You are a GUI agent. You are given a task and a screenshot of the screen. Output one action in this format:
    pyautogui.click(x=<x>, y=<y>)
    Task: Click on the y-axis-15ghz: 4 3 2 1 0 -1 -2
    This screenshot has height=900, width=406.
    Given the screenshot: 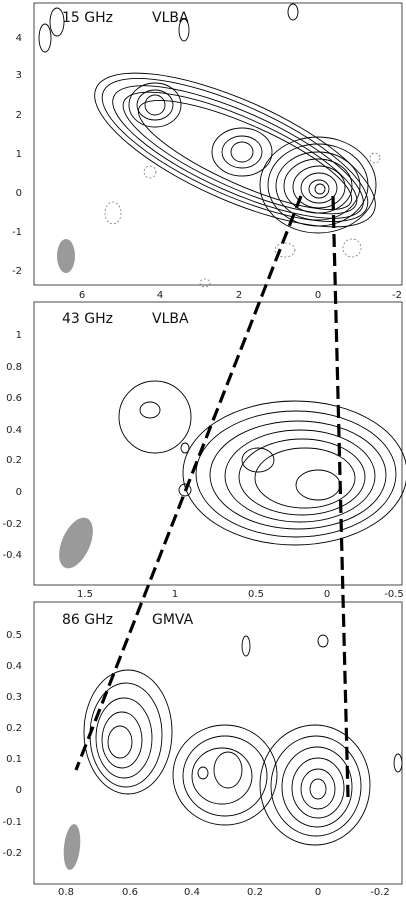 What is the action you would take?
    pyautogui.click(x=17, y=155)
    